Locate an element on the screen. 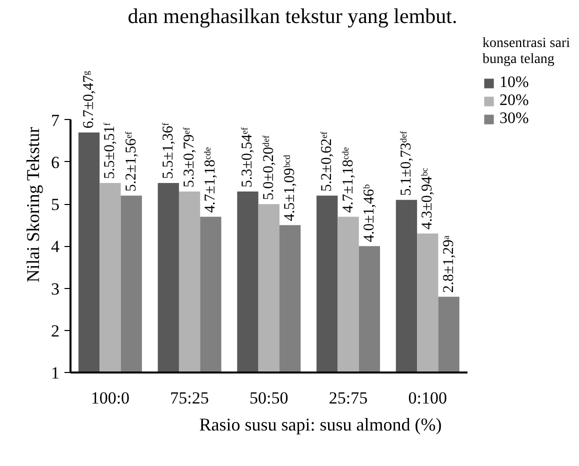 This screenshot has width=579, height=466. data-label: 5.0±0,20ᵈᵉᶠ is located at coordinates (268, 167).